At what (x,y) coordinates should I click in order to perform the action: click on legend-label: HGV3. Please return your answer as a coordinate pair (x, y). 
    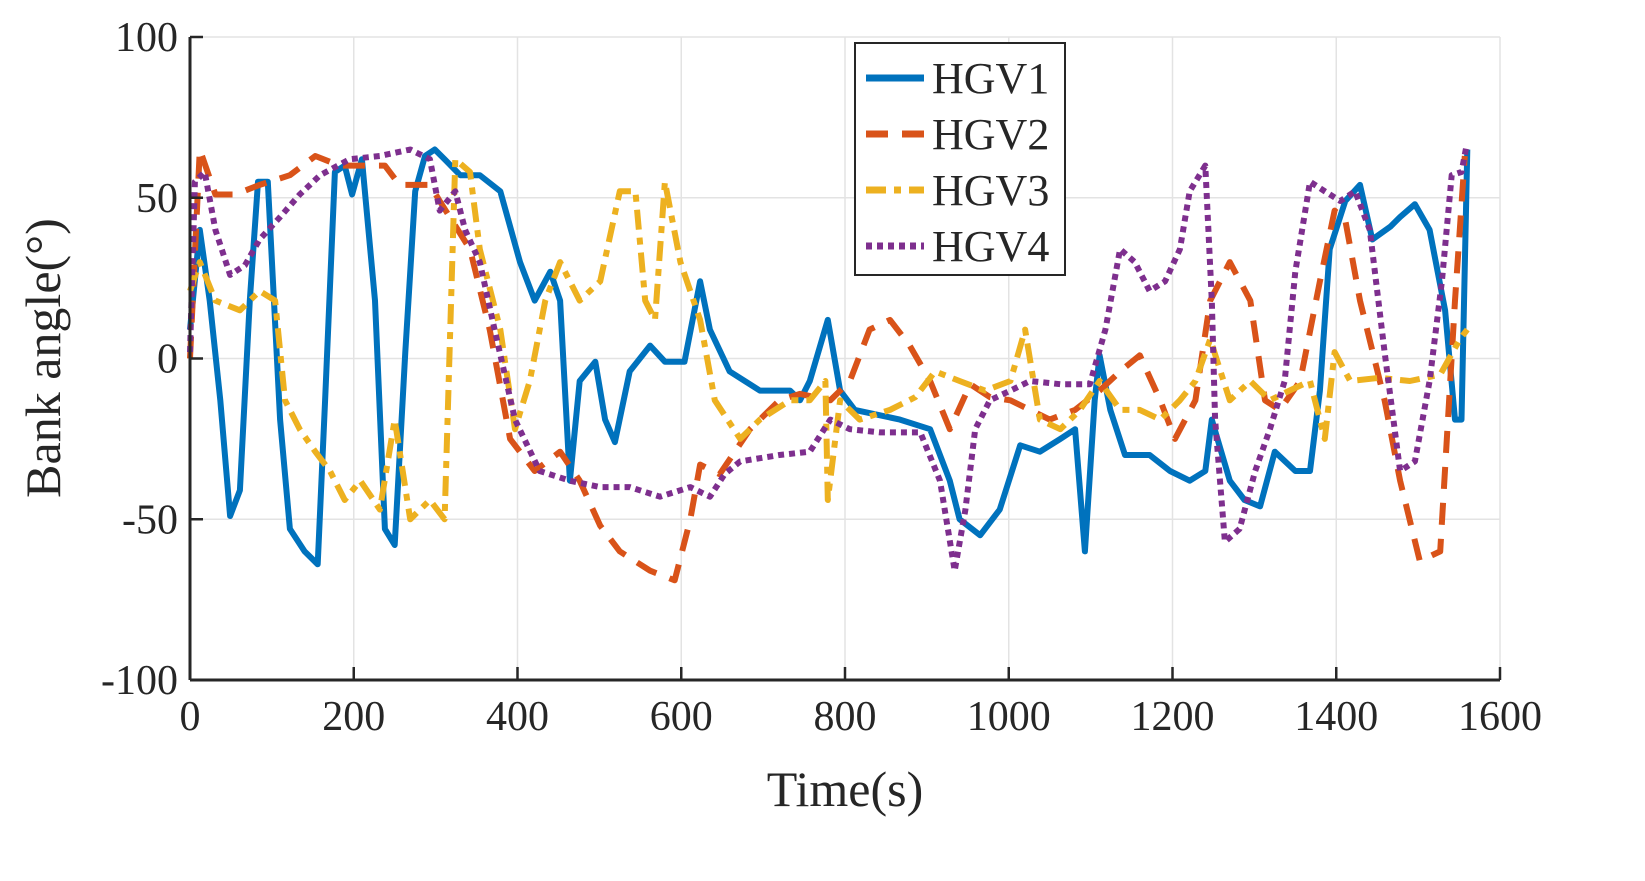
    Looking at the image, I should click on (990, 190).